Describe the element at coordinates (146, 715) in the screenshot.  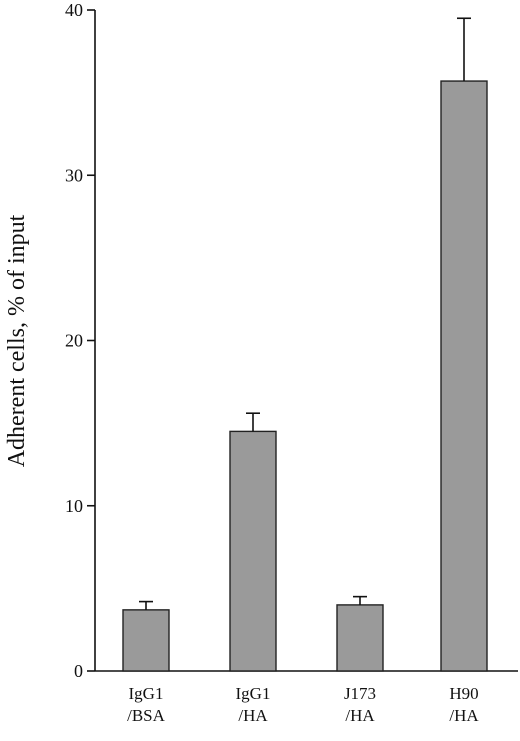
I see `x-category-label: /BSA` at that location.